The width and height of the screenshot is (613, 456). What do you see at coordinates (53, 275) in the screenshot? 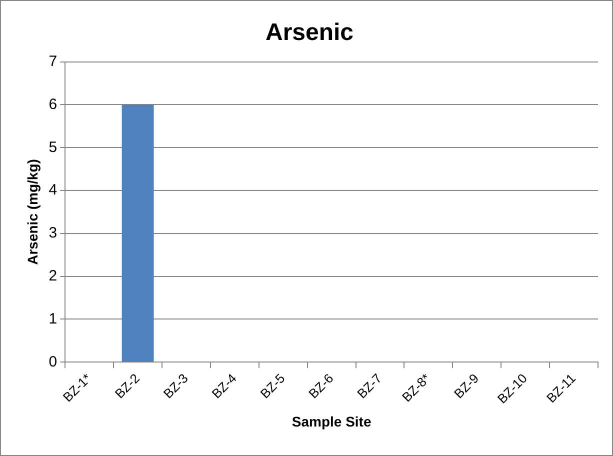
I see `y-tick-label: 2` at bounding box center [53, 275].